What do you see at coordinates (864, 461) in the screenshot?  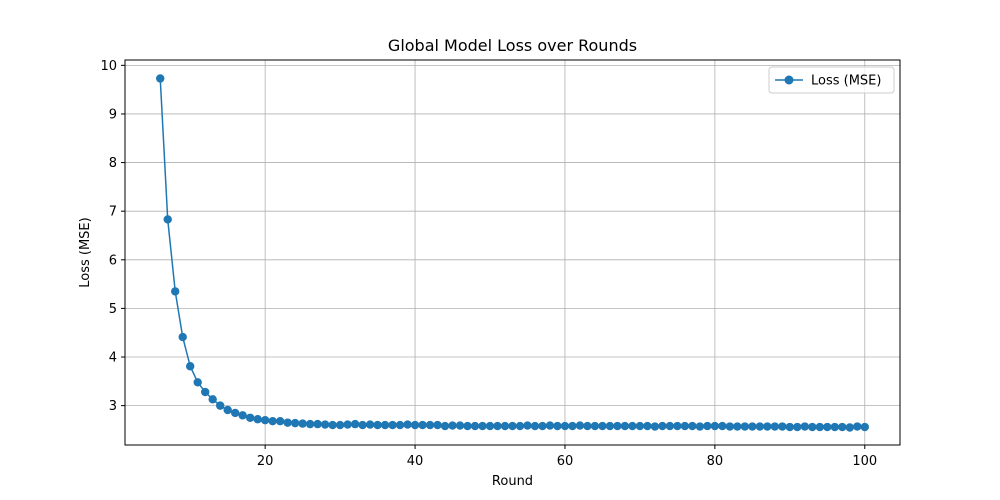 I see `x-tick-label: 100` at bounding box center [864, 461].